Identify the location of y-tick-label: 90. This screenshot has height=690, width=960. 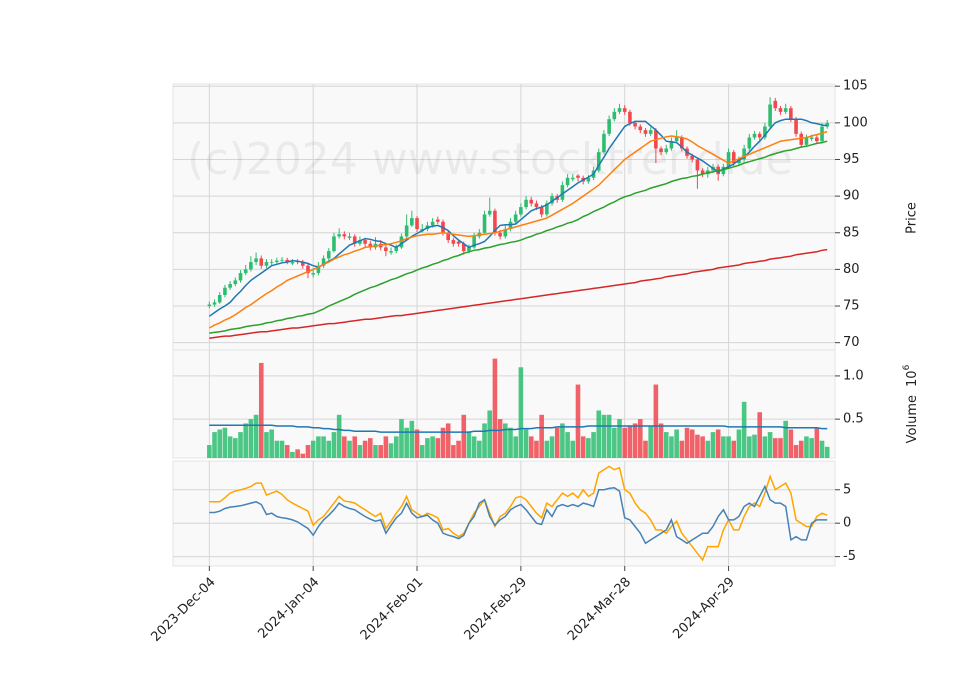
(851, 196).